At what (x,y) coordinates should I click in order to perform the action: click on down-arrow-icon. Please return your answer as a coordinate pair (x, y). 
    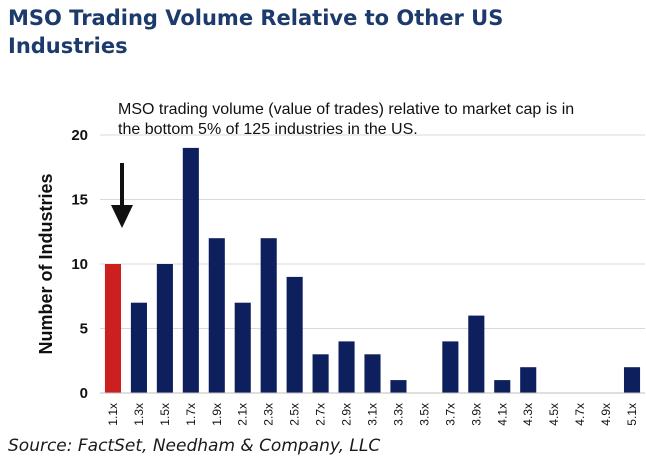
    Looking at the image, I should click on (122, 195).